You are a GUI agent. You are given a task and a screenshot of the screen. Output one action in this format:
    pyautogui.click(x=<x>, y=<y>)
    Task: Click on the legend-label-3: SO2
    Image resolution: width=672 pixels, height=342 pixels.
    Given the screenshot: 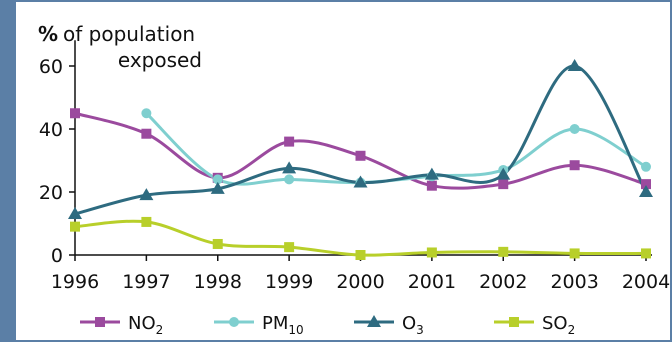 What is the action you would take?
    pyautogui.click(x=558, y=325)
    